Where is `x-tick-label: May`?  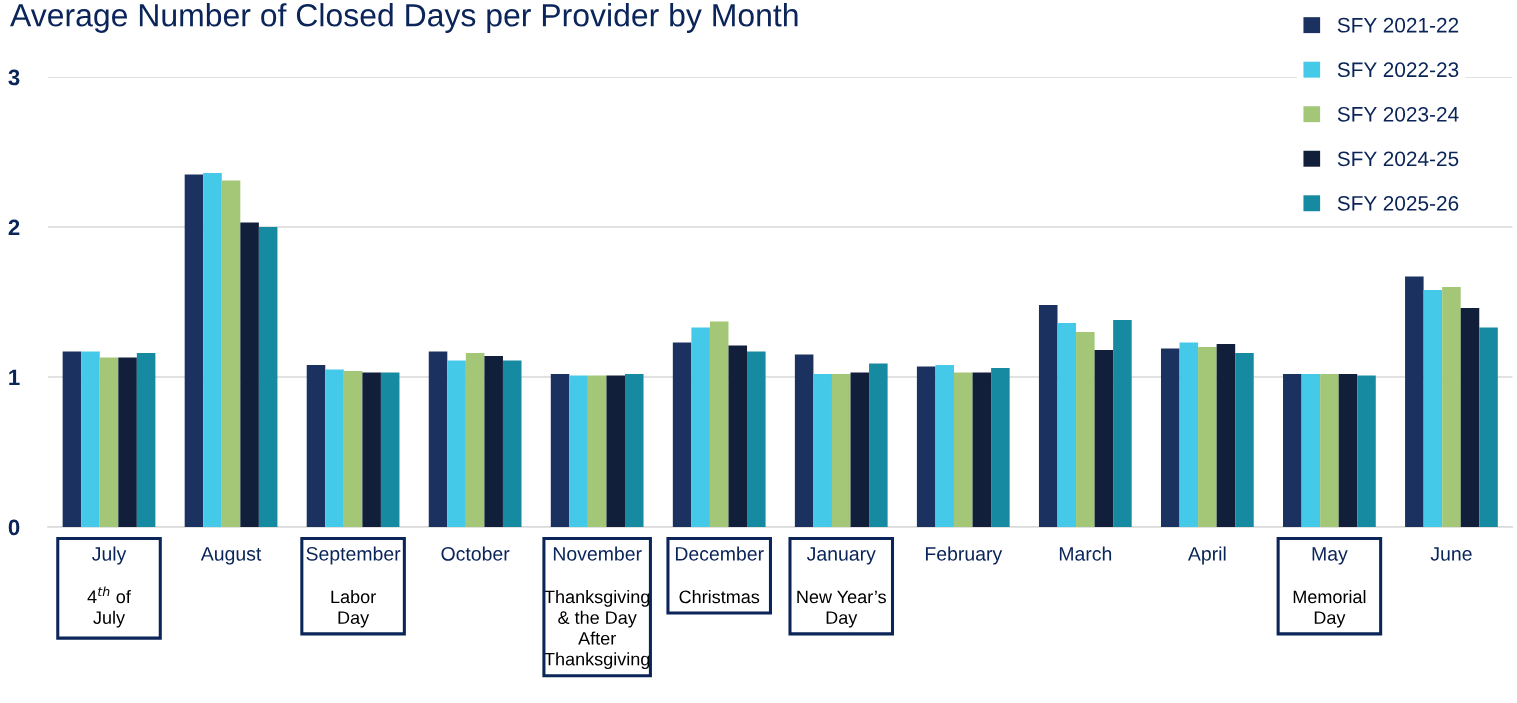 x-tick-label: May is located at coordinates (1330, 556).